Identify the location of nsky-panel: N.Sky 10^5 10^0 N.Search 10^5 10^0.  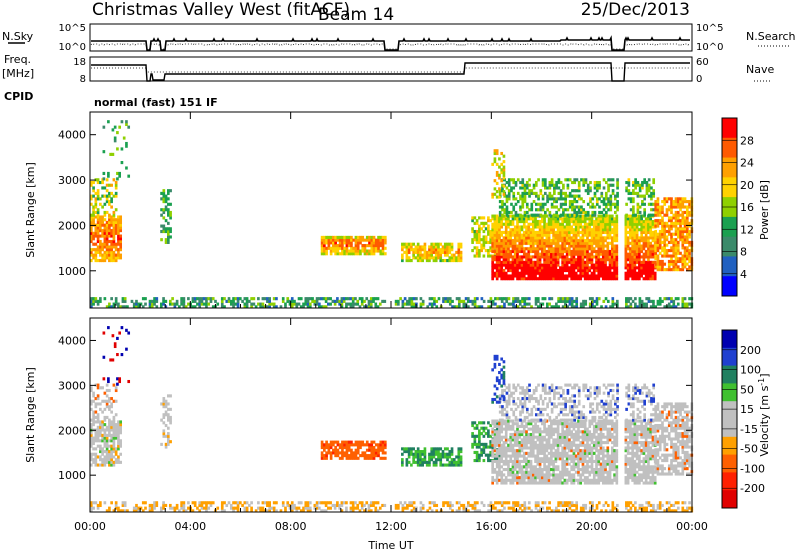
(399, 38).